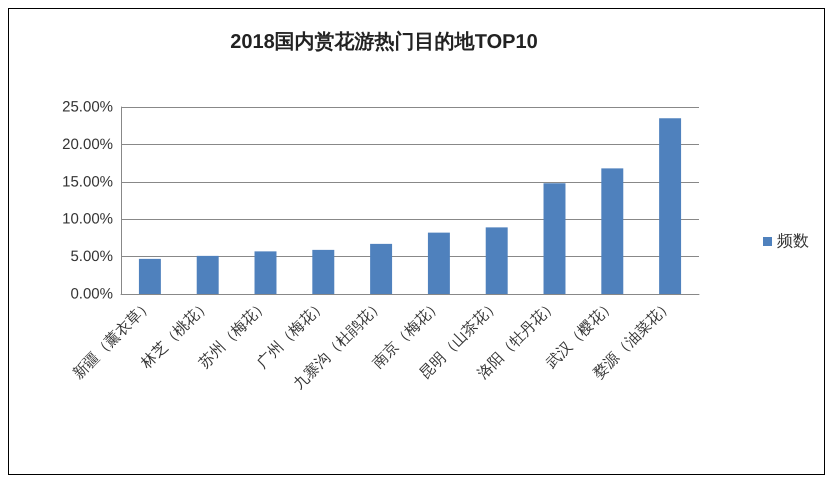  Describe the element at coordinates (87, 144) in the screenshot. I see `y-tick-label: 20.00%` at that location.